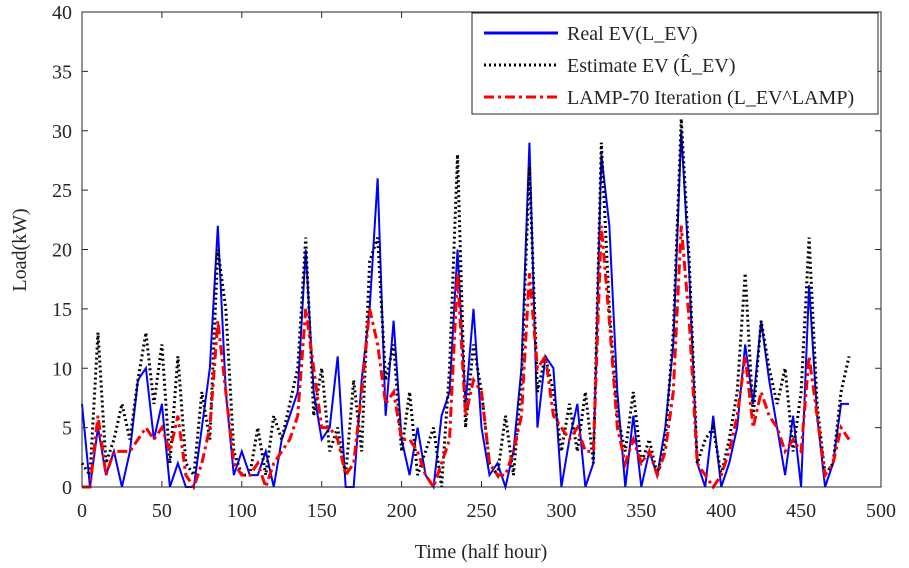 The height and width of the screenshot is (568, 909). What do you see at coordinates (62, 191) in the screenshot?
I see `y-tick-label: 25` at bounding box center [62, 191].